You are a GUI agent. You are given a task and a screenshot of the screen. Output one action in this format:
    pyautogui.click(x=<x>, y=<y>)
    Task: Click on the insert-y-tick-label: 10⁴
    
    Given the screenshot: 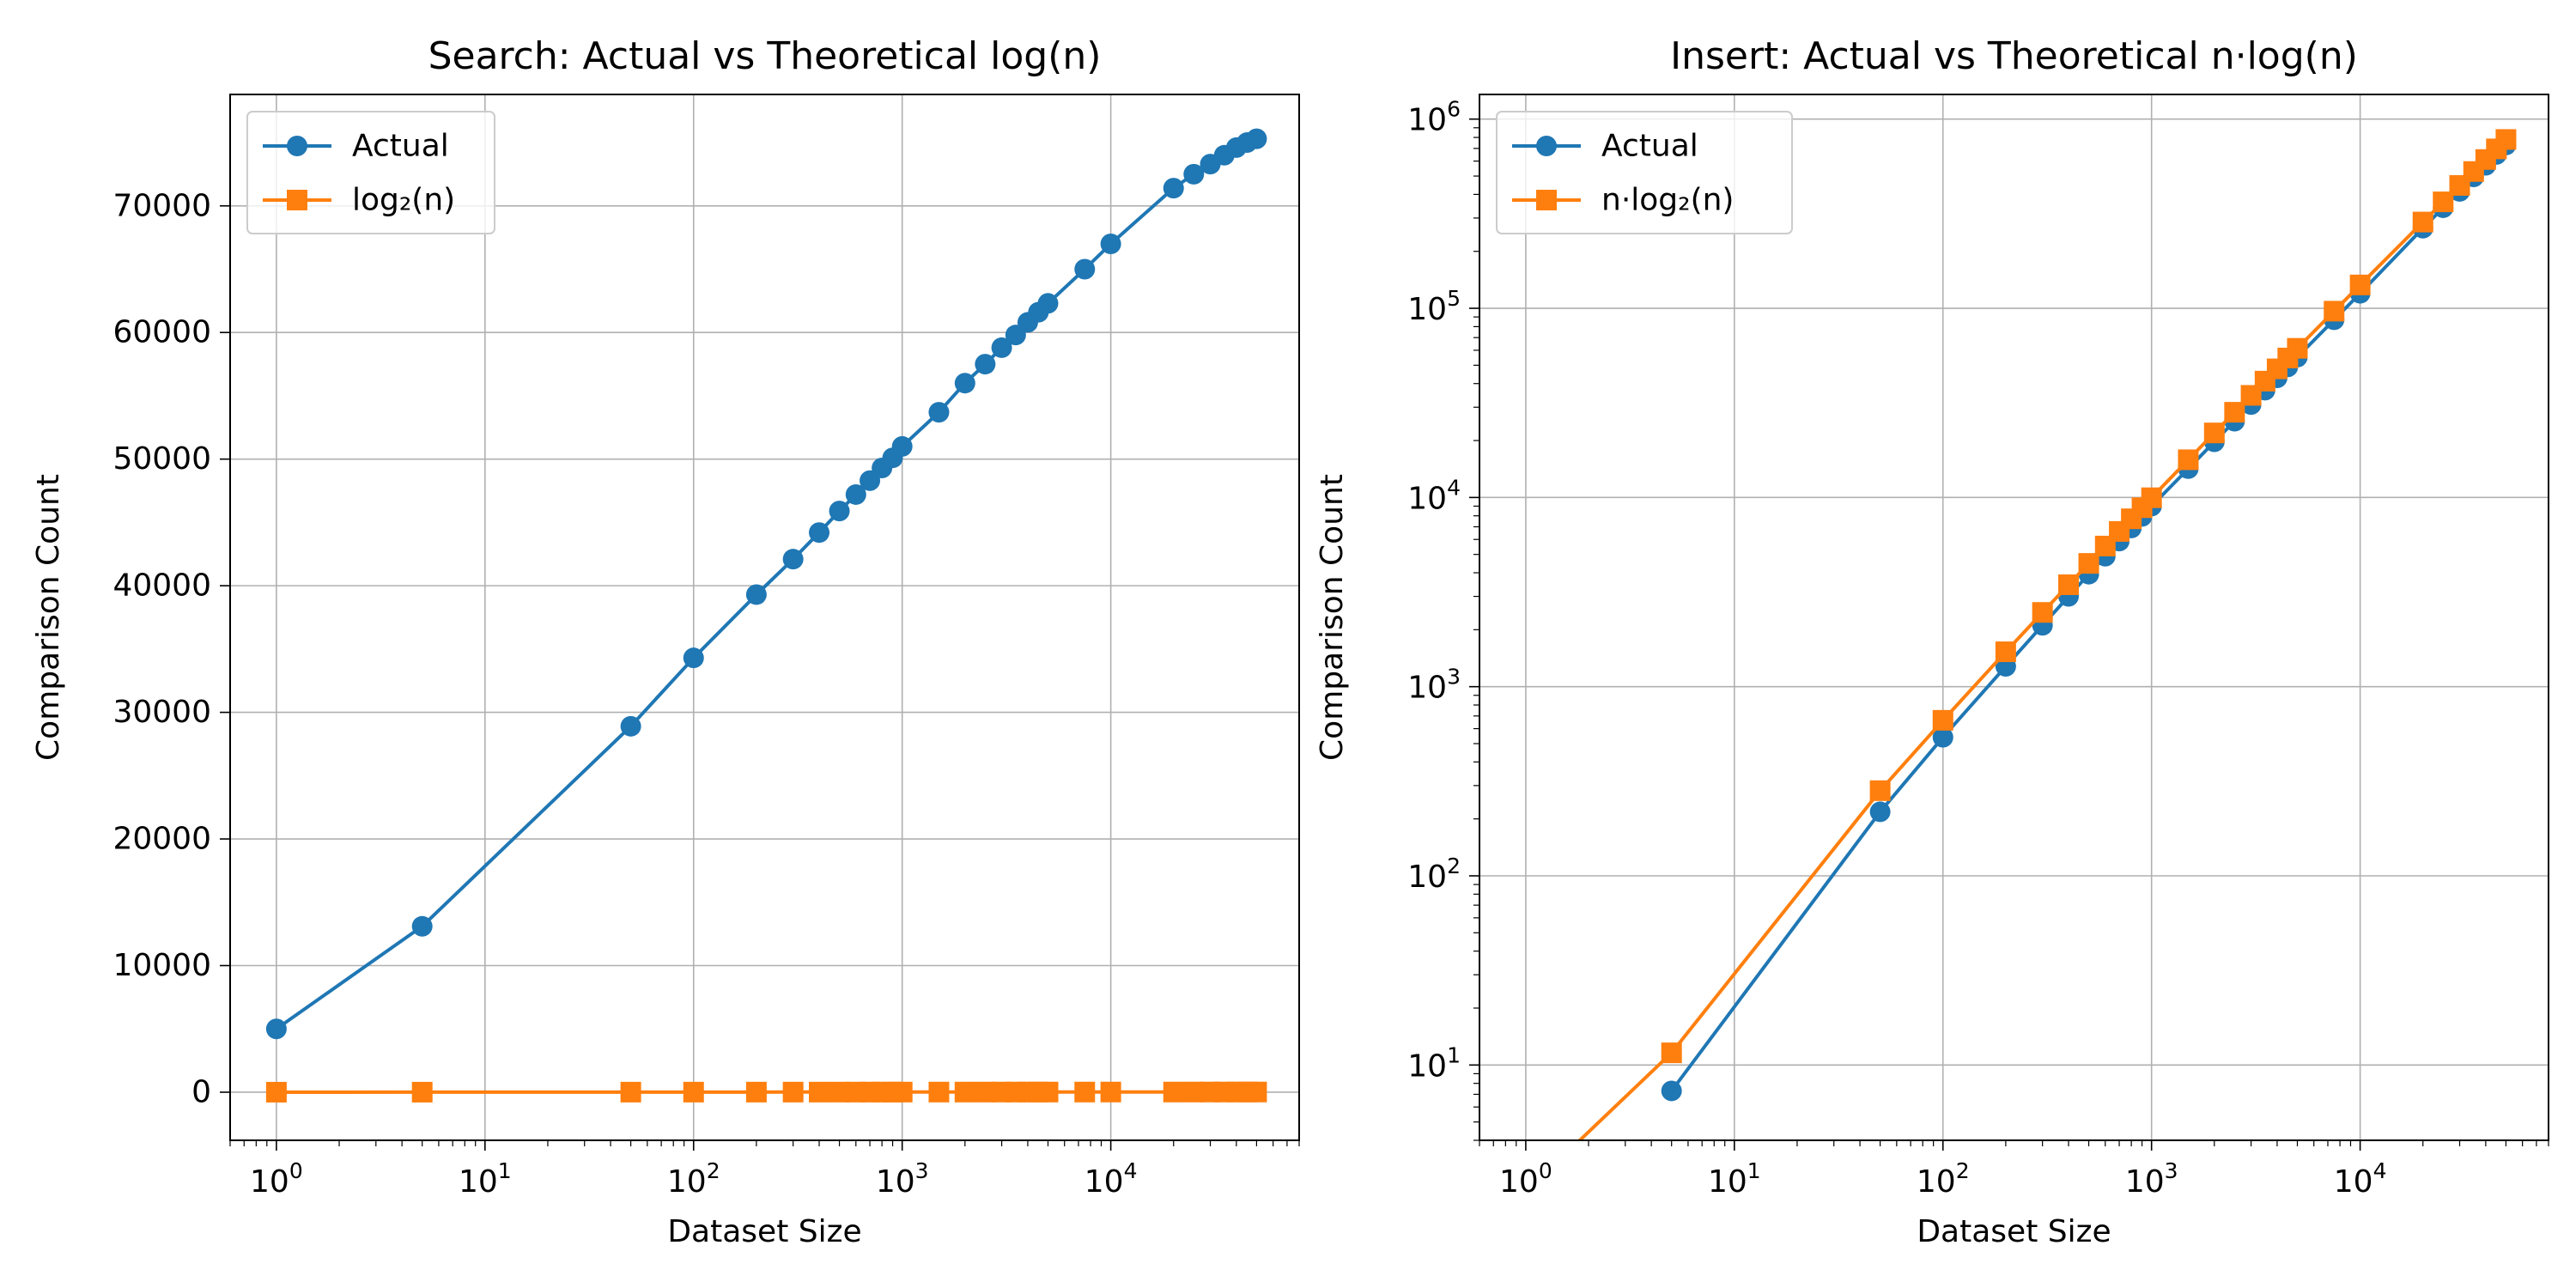 What is the action you would take?
    pyautogui.click(x=1434, y=496)
    